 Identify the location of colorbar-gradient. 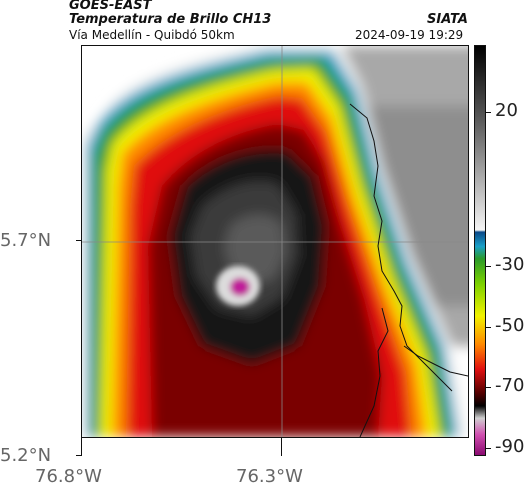
(480, 250).